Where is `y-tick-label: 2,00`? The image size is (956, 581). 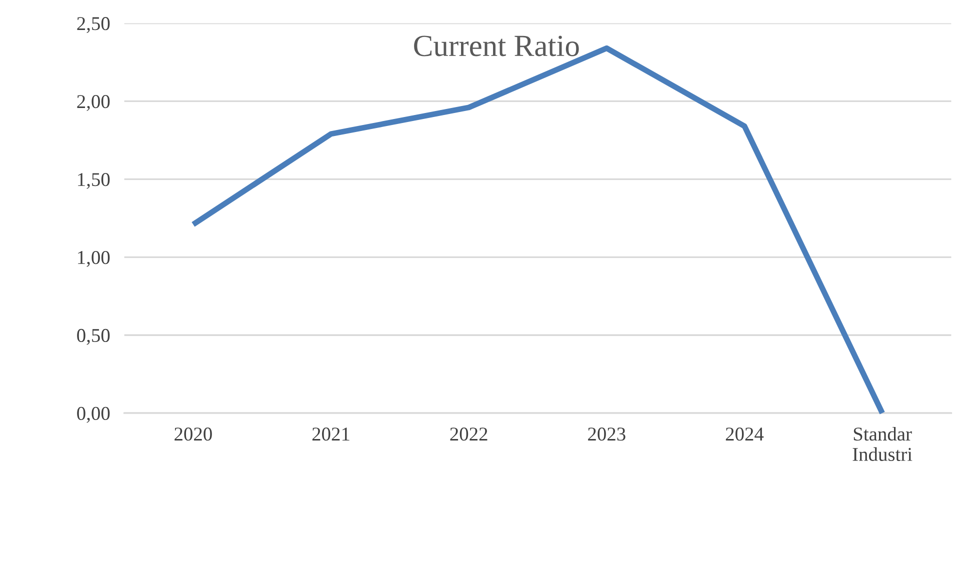 y-tick-label: 2,00 is located at coordinates (93, 103).